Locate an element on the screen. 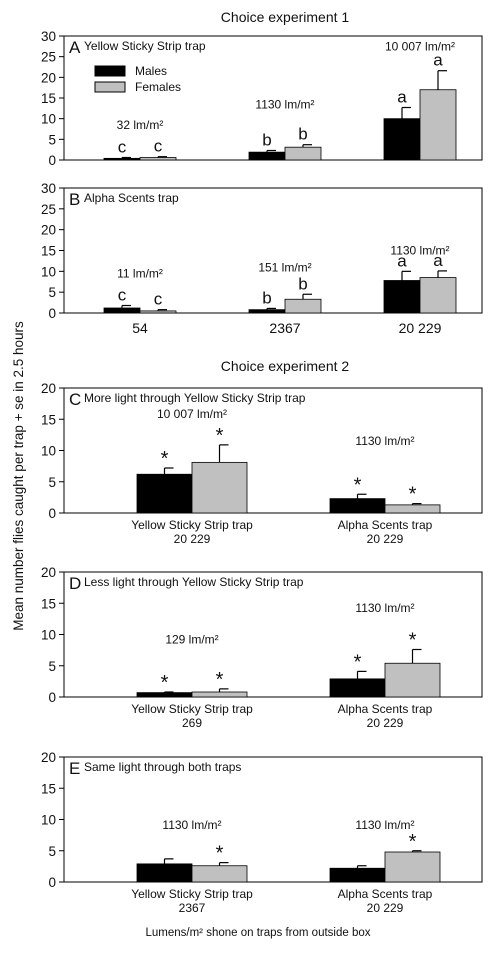 This screenshot has height=953, width=496. panel-letter: B is located at coordinates (74, 199).